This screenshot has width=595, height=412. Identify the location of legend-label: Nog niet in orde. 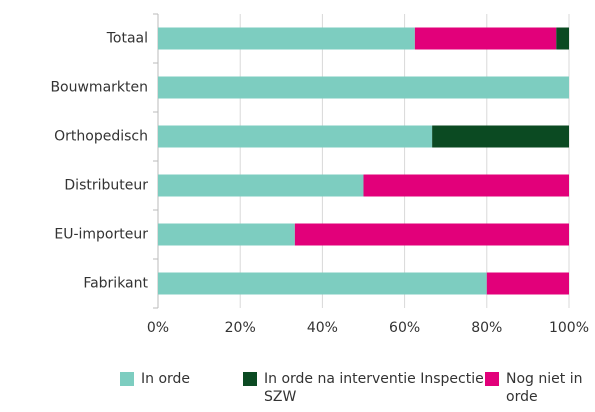
(544, 388).